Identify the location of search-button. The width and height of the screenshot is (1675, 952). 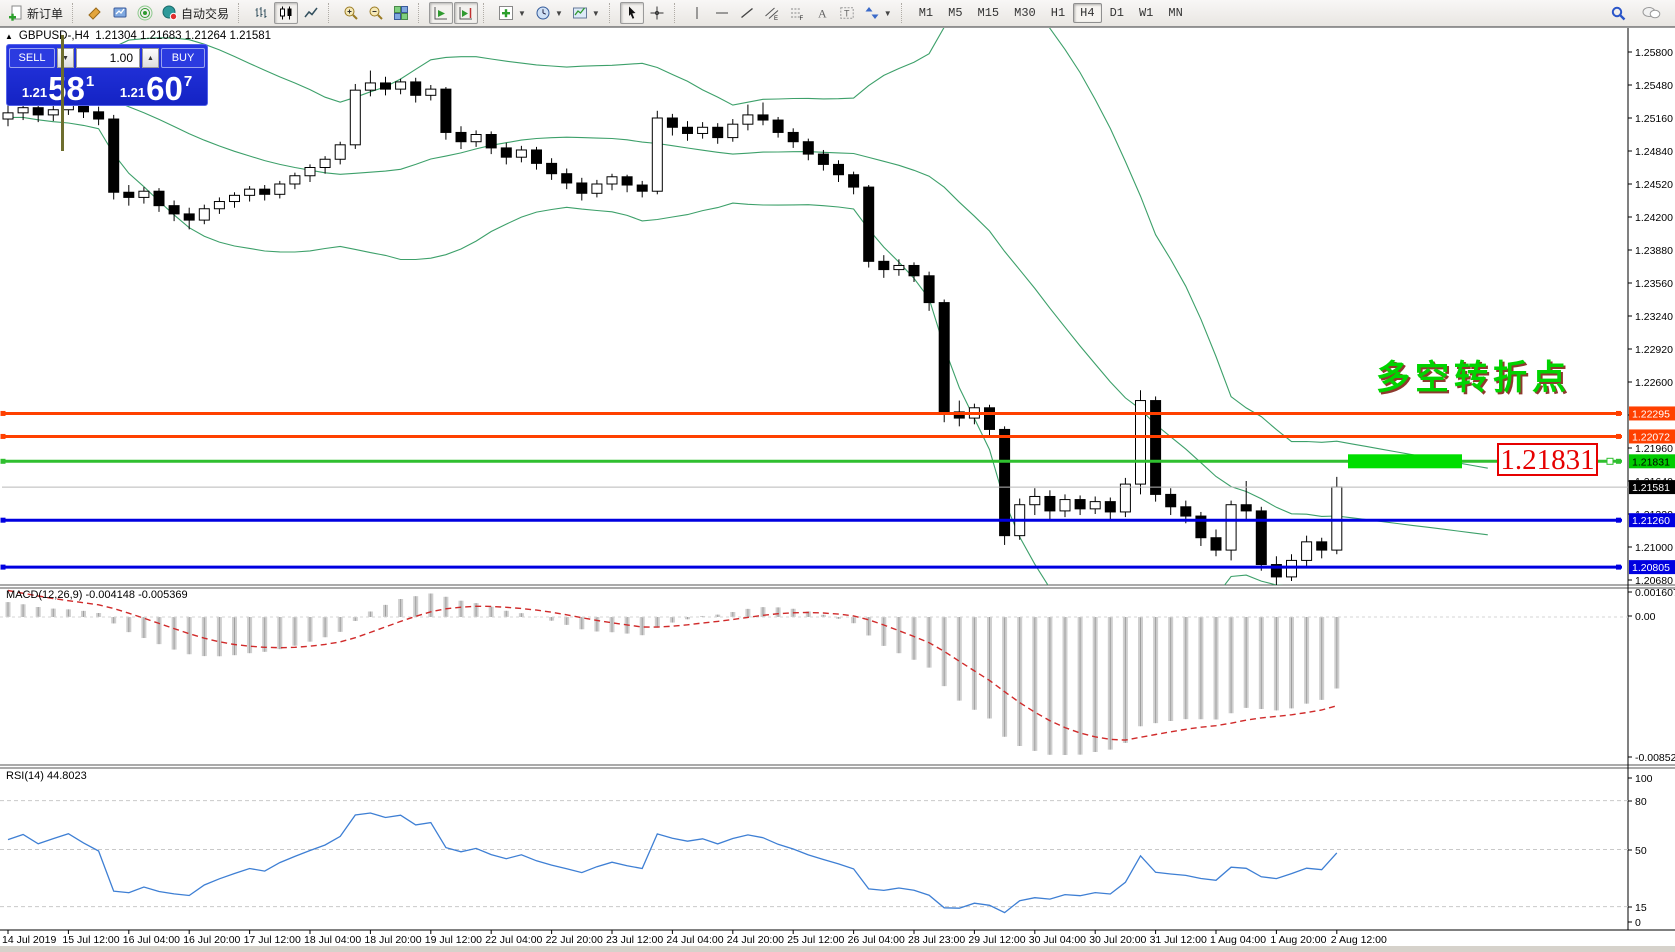
(1618, 13).